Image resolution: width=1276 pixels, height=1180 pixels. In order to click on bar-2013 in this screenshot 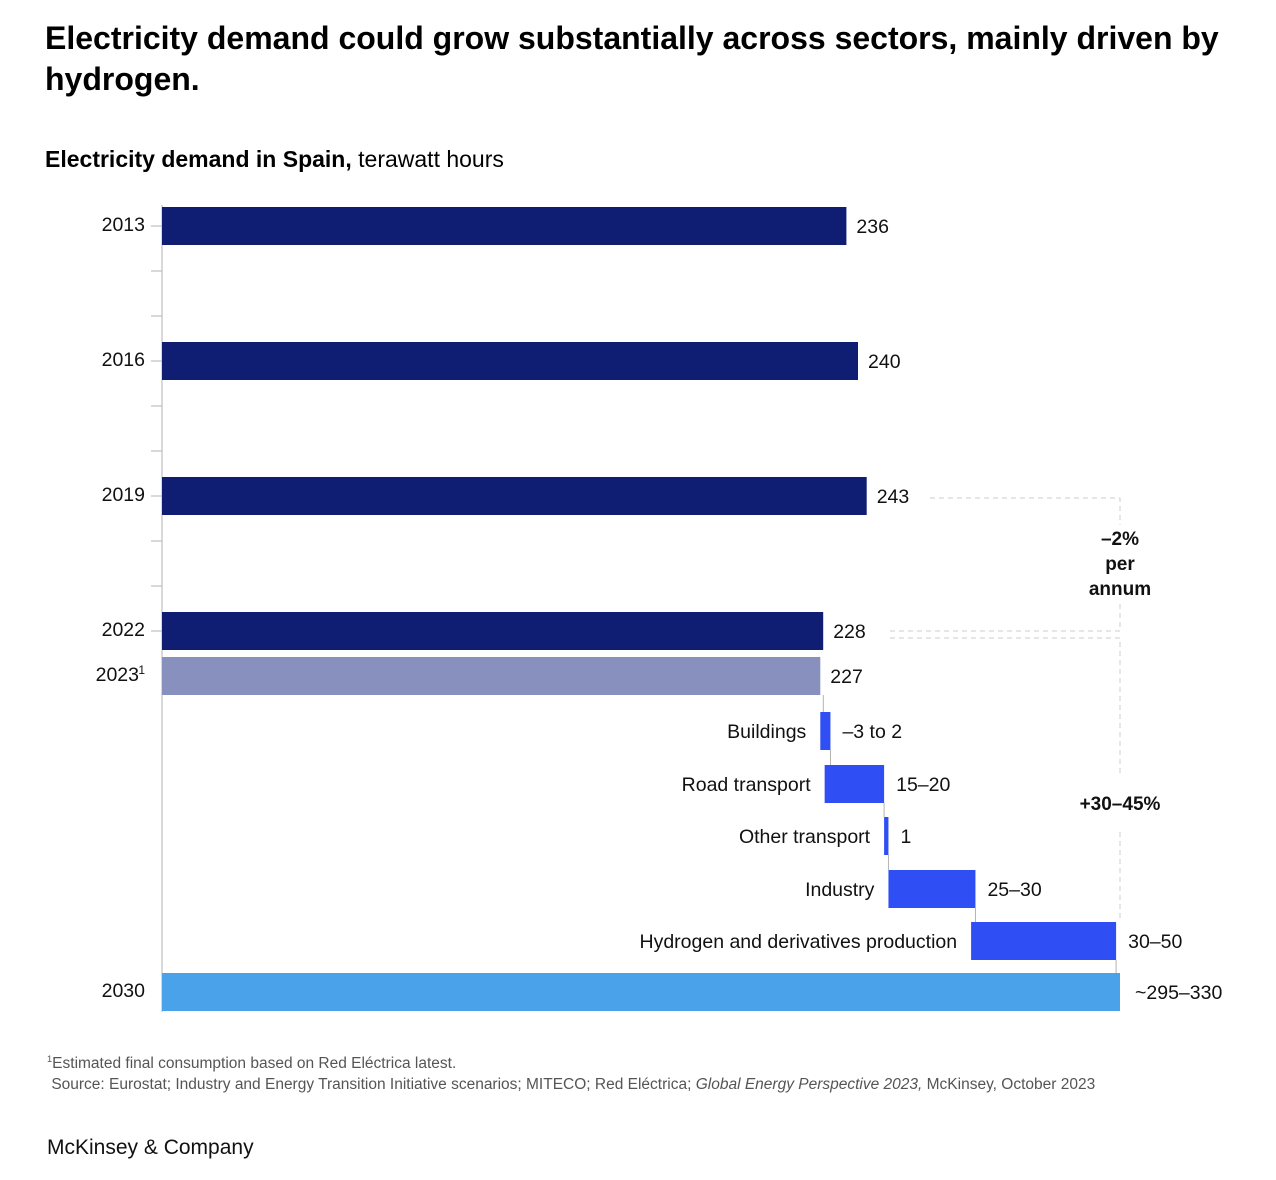, I will do `click(504, 226)`.